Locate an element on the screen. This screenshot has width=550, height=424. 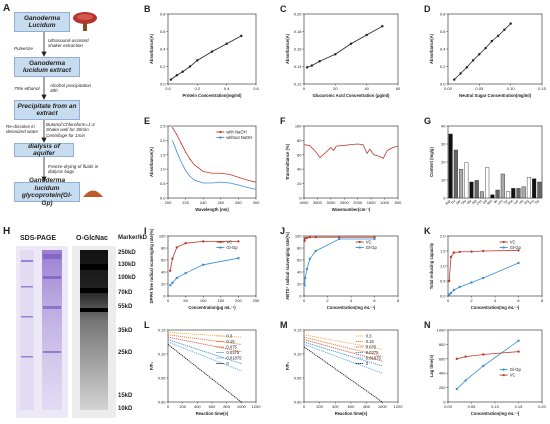
y-tick-label: 2.5 is located at coordinates (163, 126).